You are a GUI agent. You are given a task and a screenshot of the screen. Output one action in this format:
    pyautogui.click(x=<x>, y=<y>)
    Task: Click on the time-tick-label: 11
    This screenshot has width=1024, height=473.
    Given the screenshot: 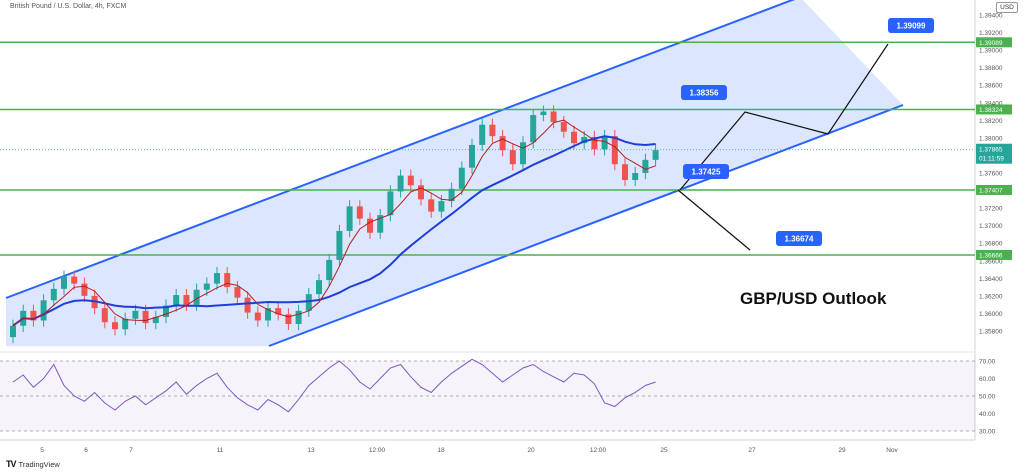 What is the action you would take?
    pyautogui.click(x=220, y=450)
    